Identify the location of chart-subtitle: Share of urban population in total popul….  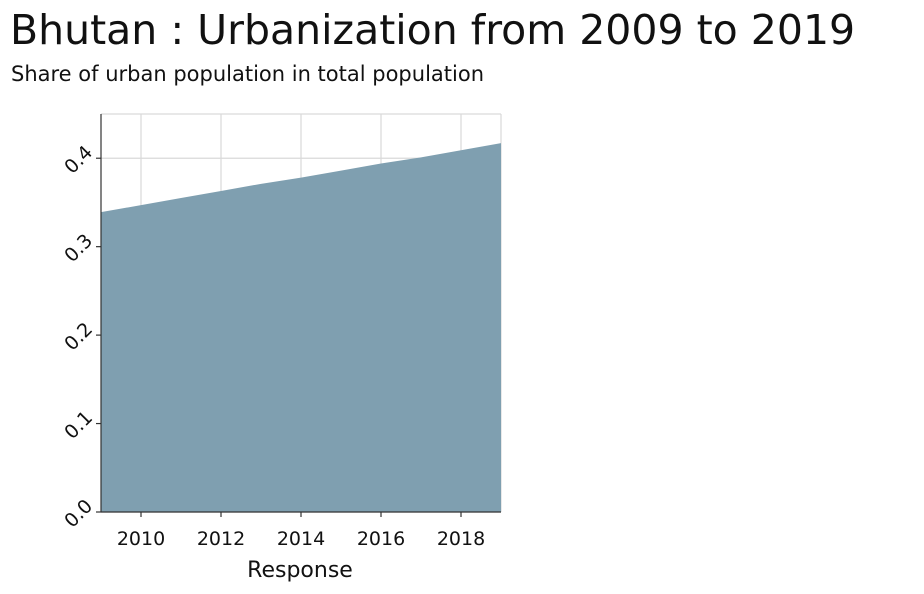
(248, 74).